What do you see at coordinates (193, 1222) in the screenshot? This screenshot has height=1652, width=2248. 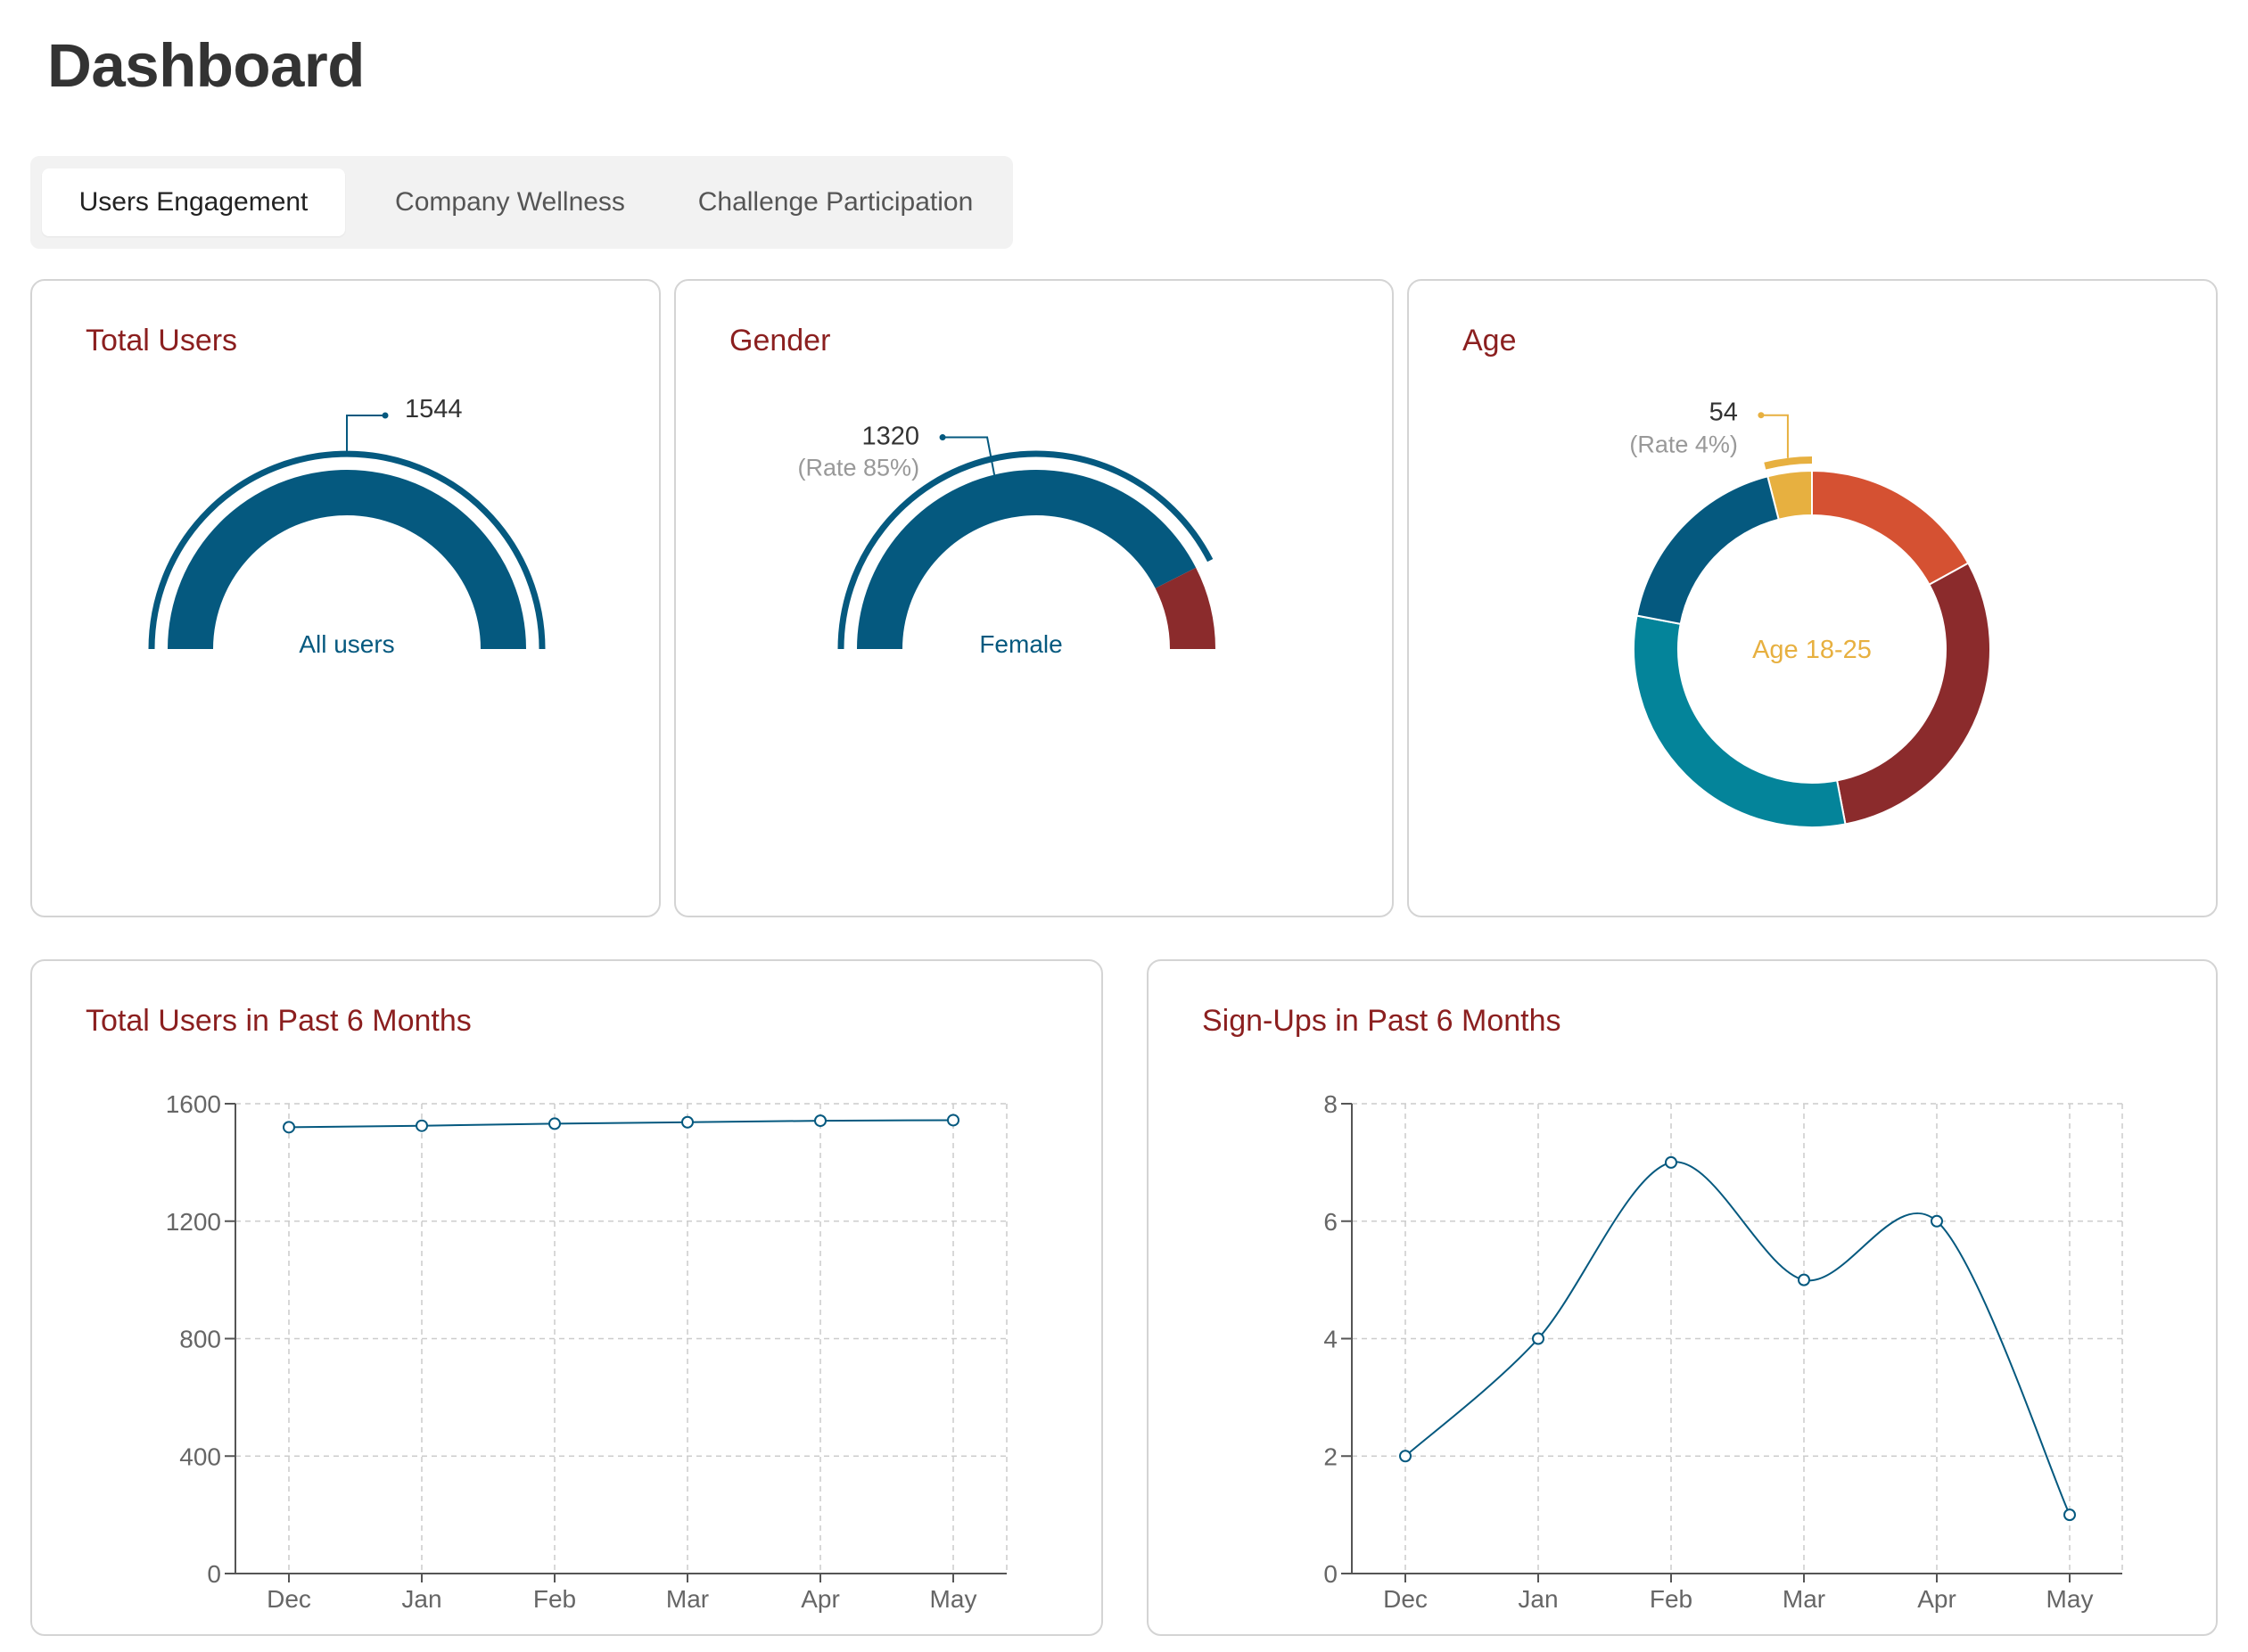 I see `y-tick-label: 1200` at bounding box center [193, 1222].